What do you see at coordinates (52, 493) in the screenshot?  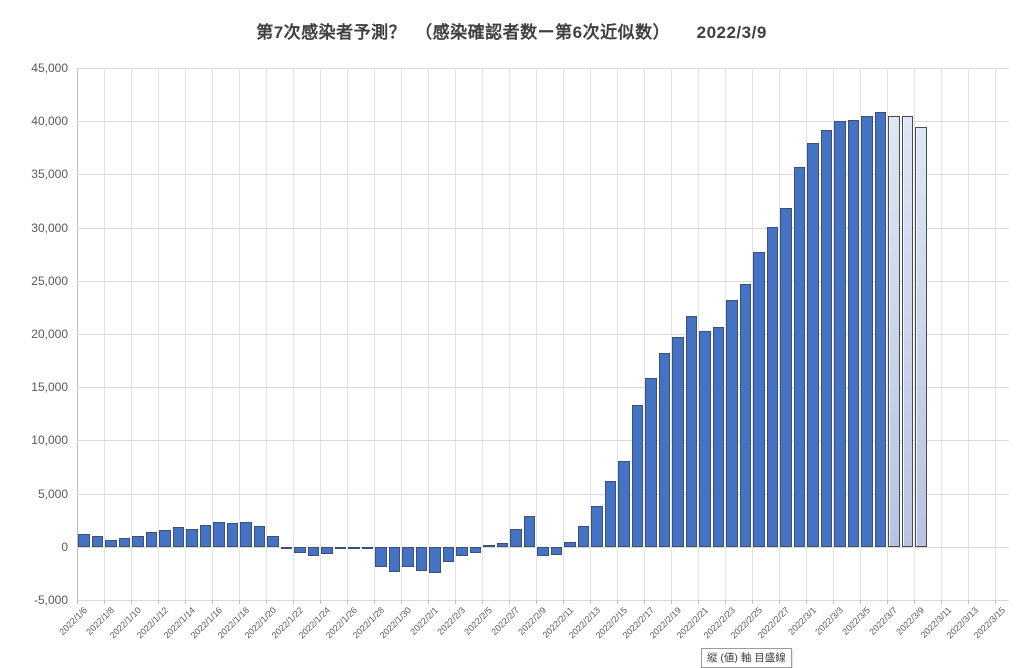 I see `y-tick-label: 5,000` at bounding box center [52, 493].